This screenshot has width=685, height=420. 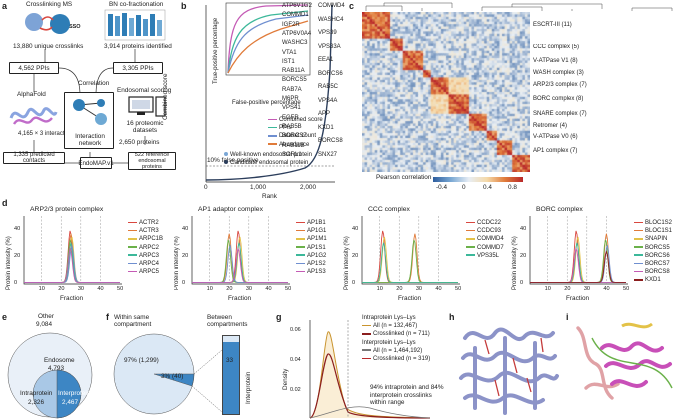 I want to click on interprotein-value: 2,467, so click(x=70, y=402).